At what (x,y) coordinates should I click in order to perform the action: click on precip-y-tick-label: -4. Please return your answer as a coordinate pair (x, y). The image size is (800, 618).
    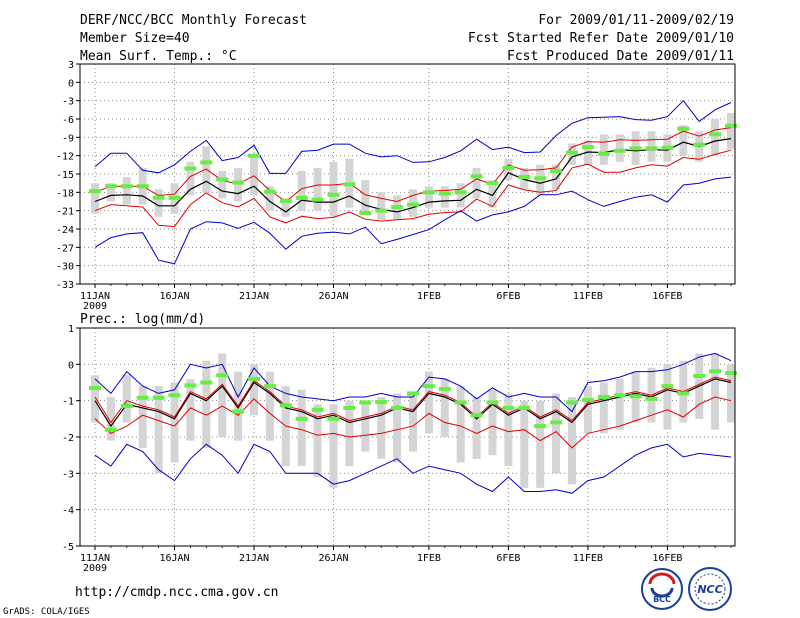
    Looking at the image, I should click on (68, 511).